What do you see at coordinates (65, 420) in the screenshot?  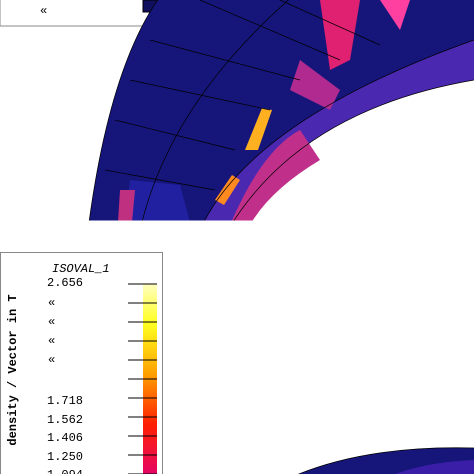 I see `legend-value: 1.562` at bounding box center [65, 420].